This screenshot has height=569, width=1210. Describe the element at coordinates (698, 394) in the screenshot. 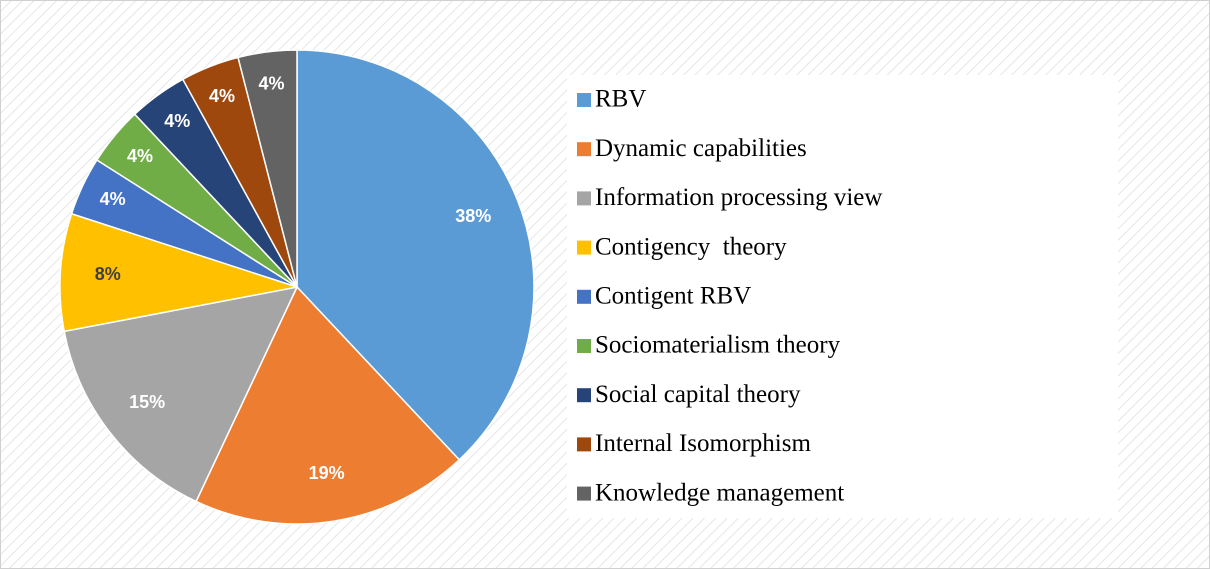

I see `legend-label: Social capital theory` at that location.